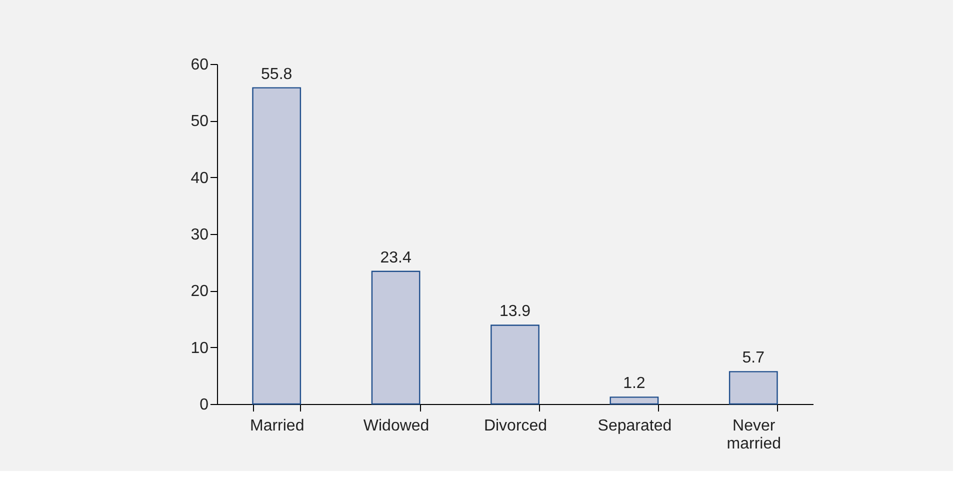 The height and width of the screenshot is (482, 959). Describe the element at coordinates (199, 178) in the screenshot. I see `y-tick-label: 40` at that location.